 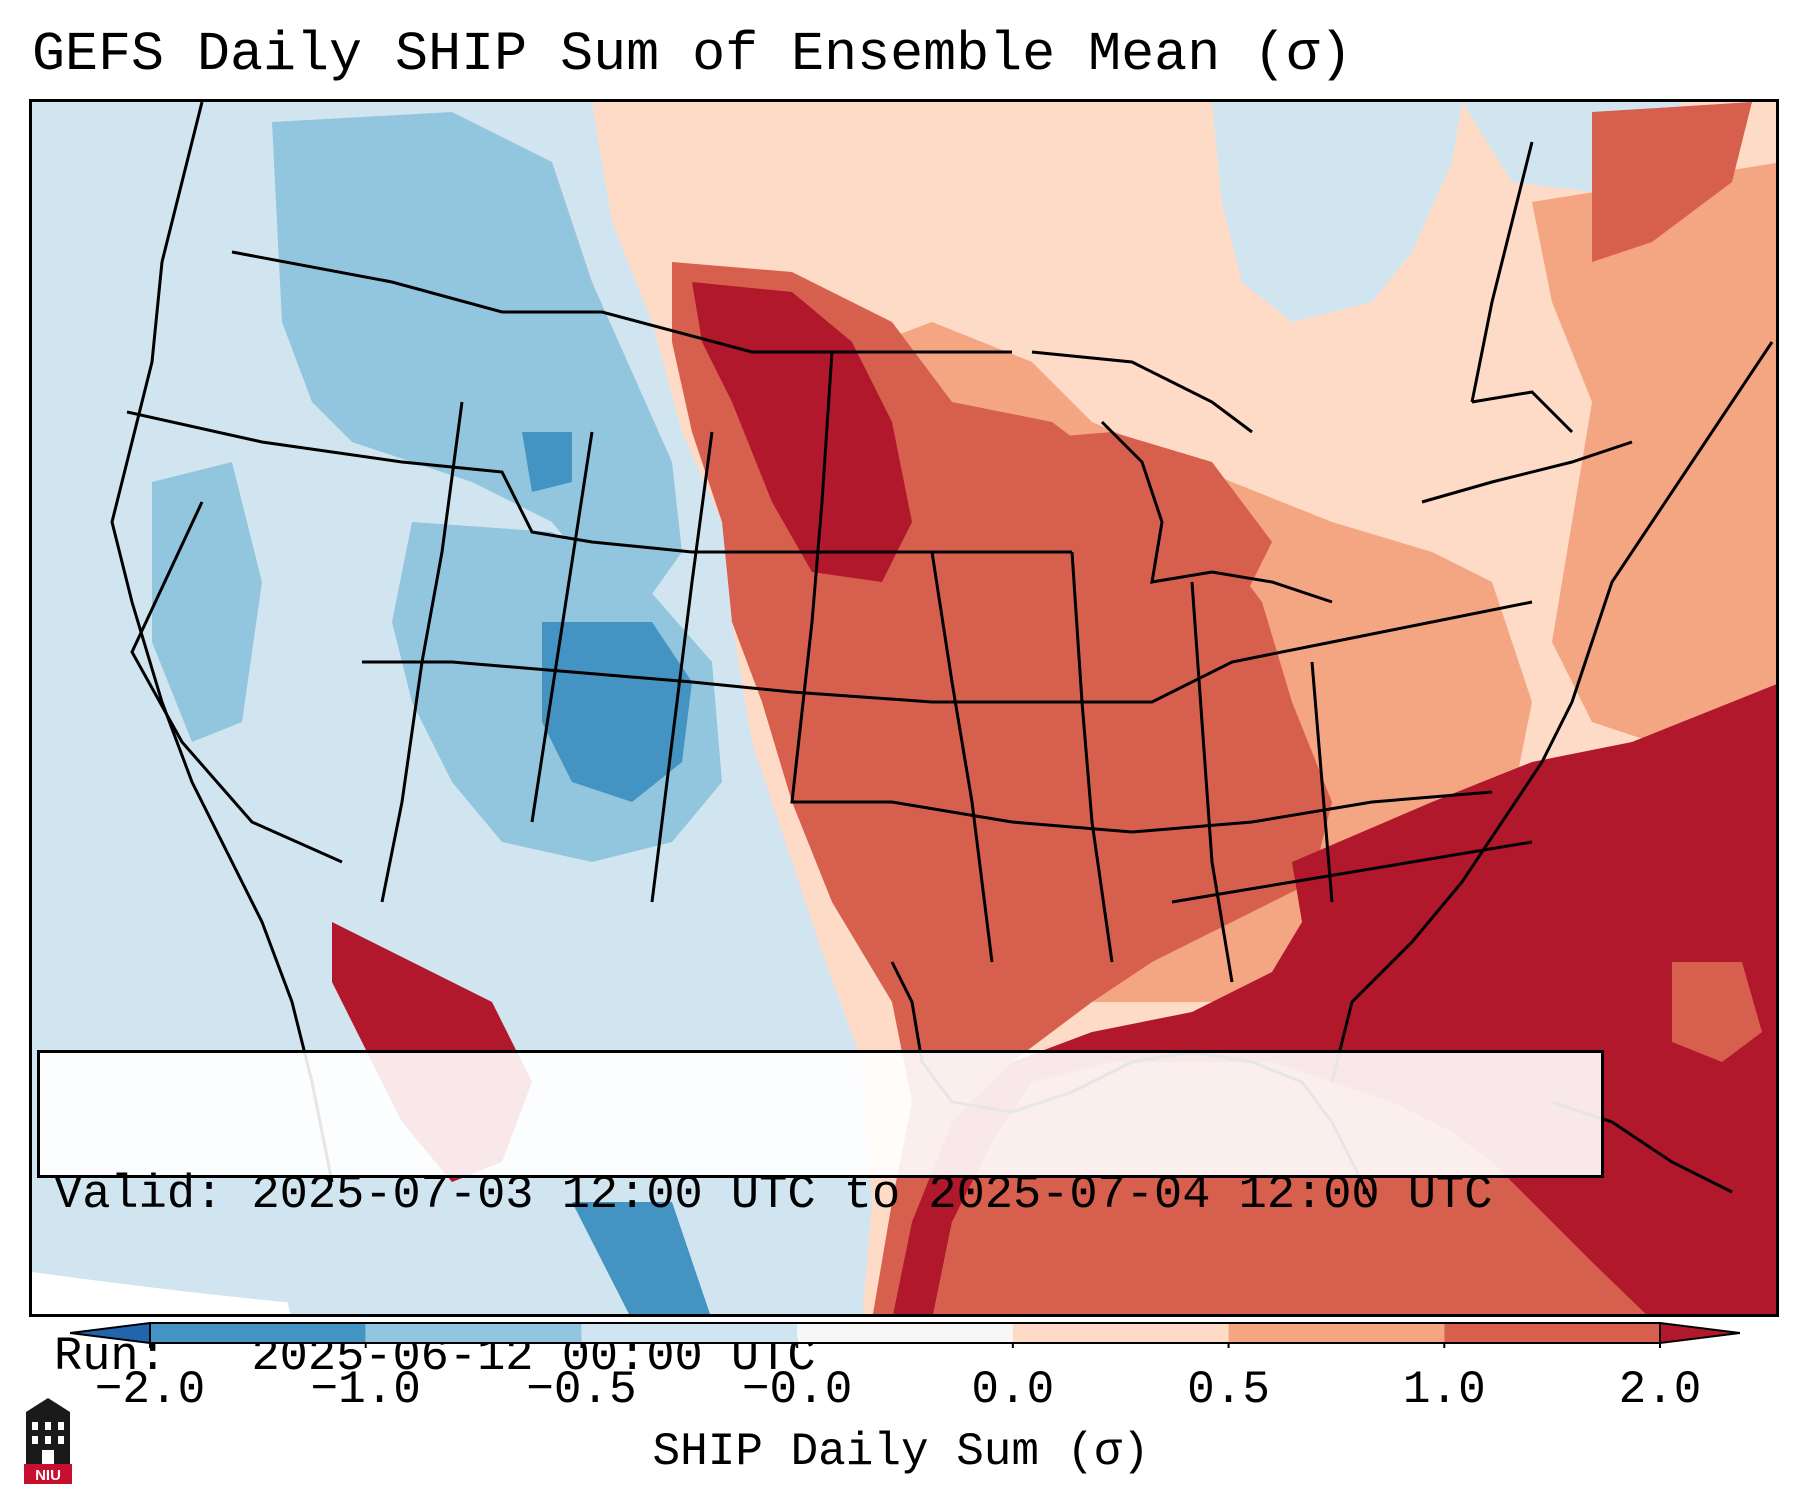 I want to click on colorbar-tick-label: −0.5, so click(x=581, y=1390).